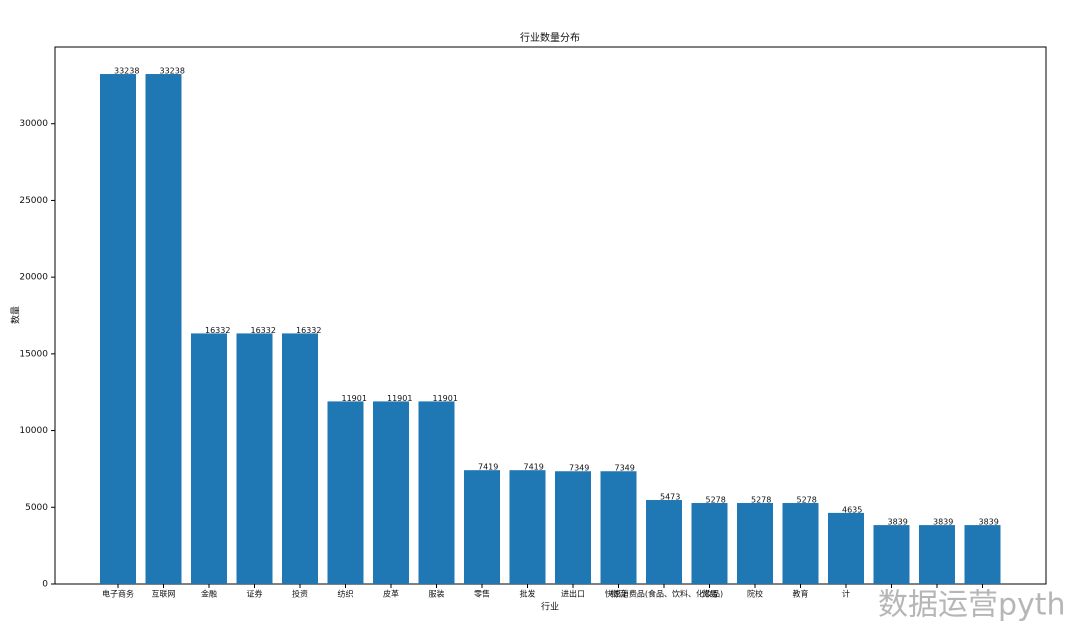 Image resolution: width=1080 pixels, height=639 pixels. I want to click on y-tick-label: 10000, so click(33, 431).